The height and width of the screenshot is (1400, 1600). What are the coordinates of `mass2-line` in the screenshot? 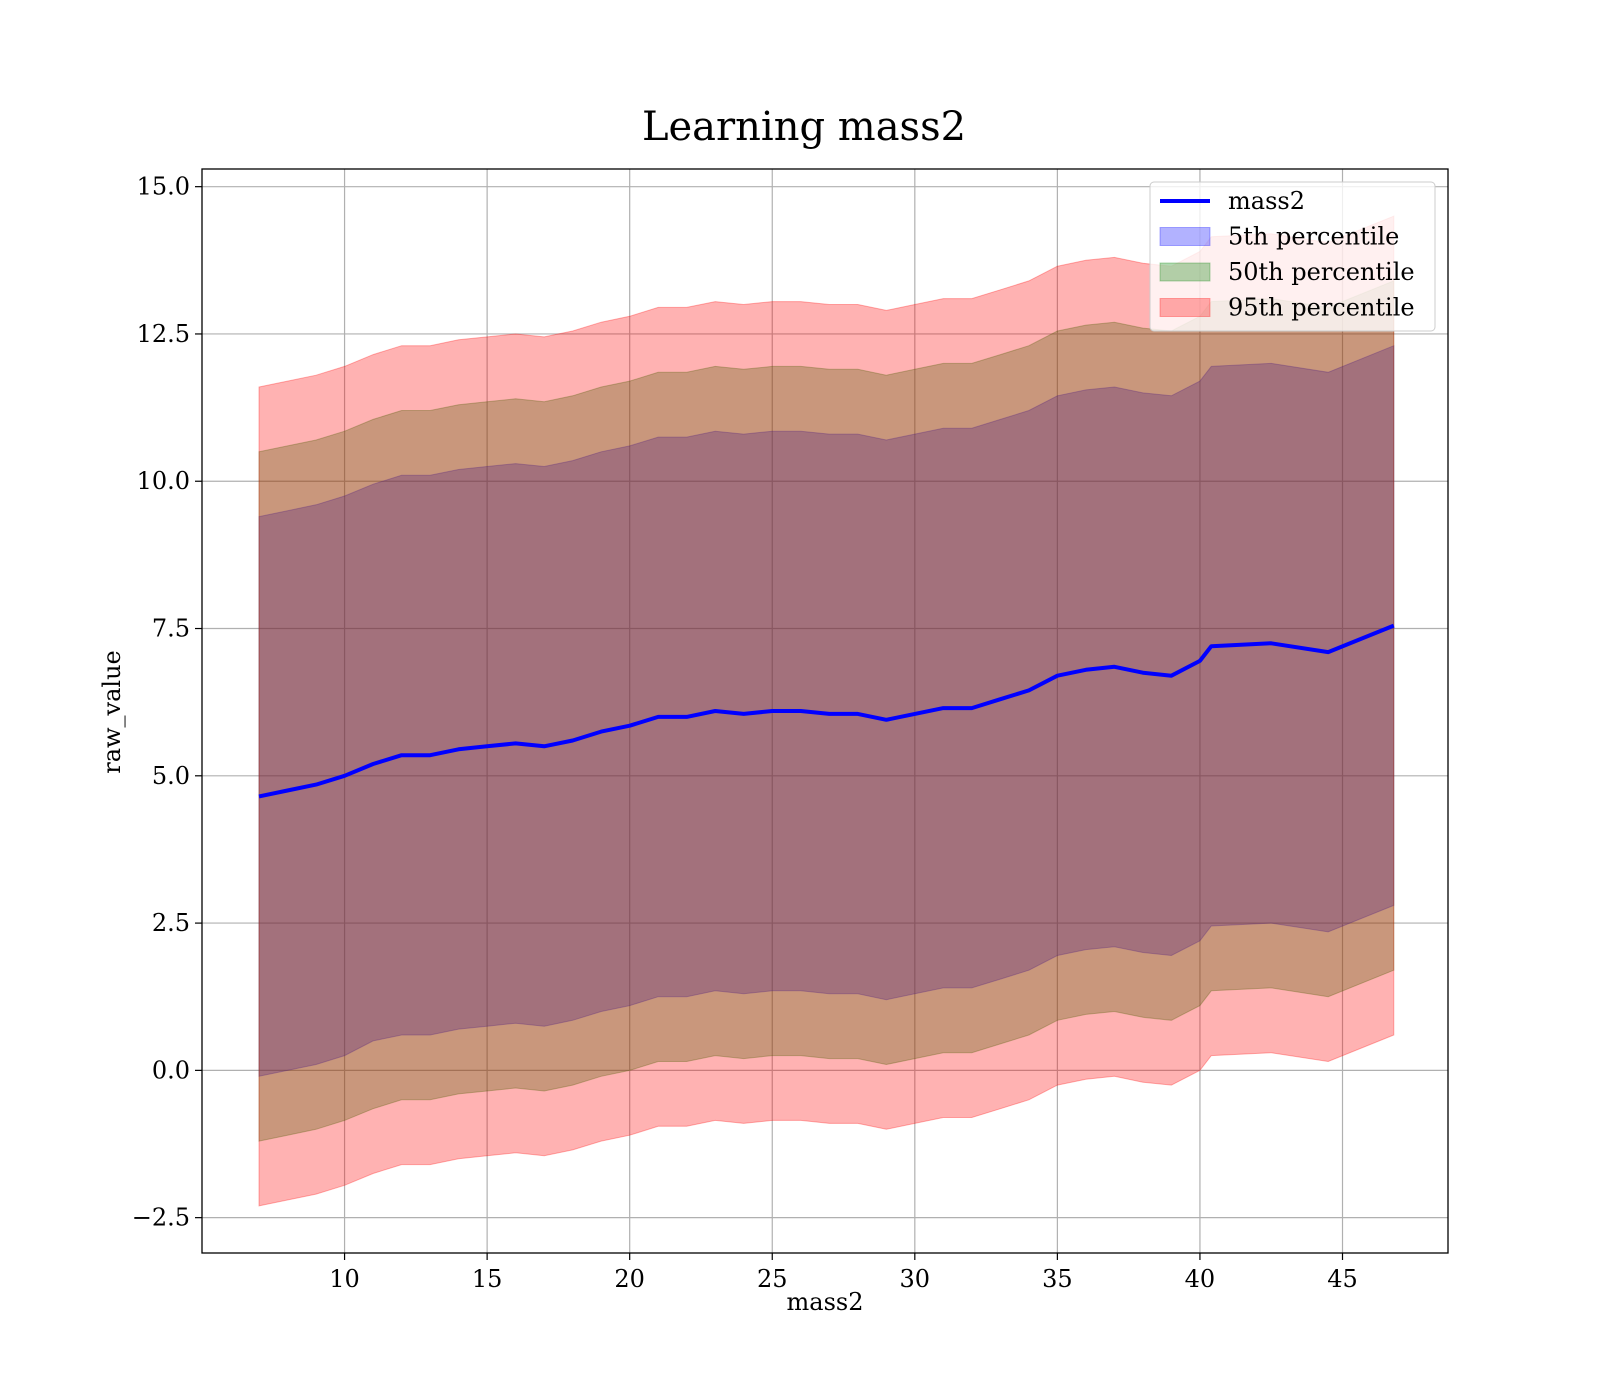 It's located at (826, 711).